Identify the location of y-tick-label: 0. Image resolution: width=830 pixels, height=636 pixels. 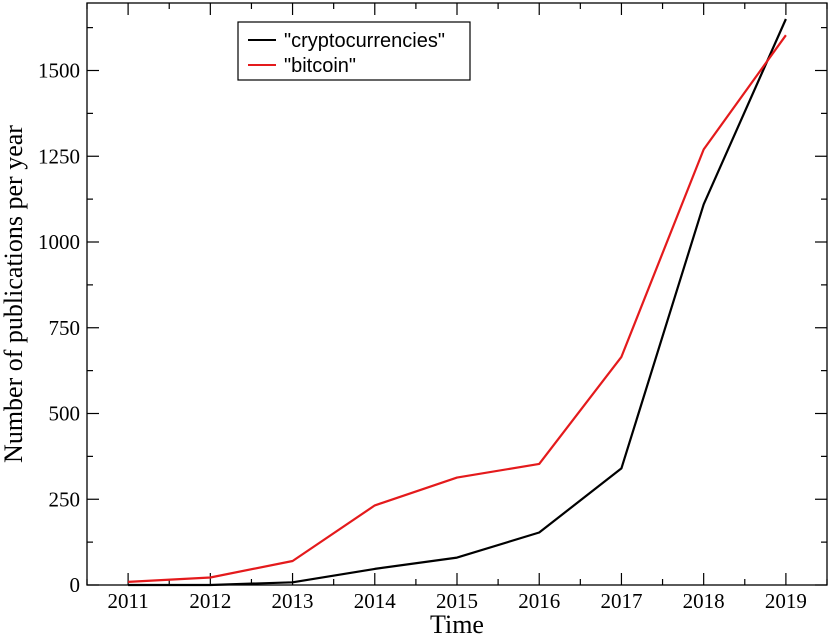
(75, 585).